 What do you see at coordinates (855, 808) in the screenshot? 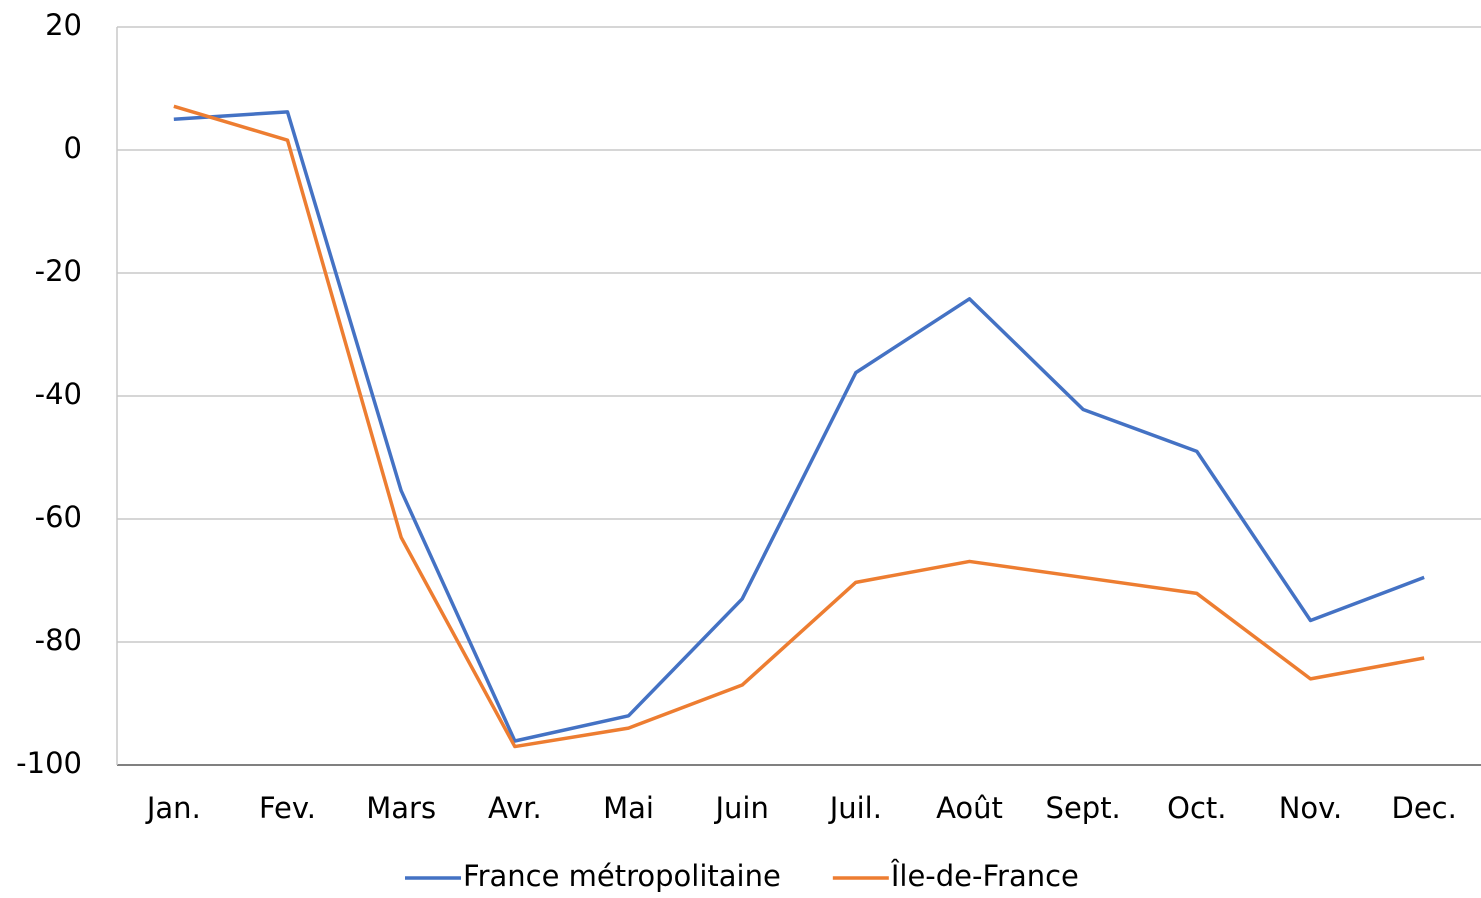
I see `x-tick-label: Juil.` at bounding box center [855, 808].